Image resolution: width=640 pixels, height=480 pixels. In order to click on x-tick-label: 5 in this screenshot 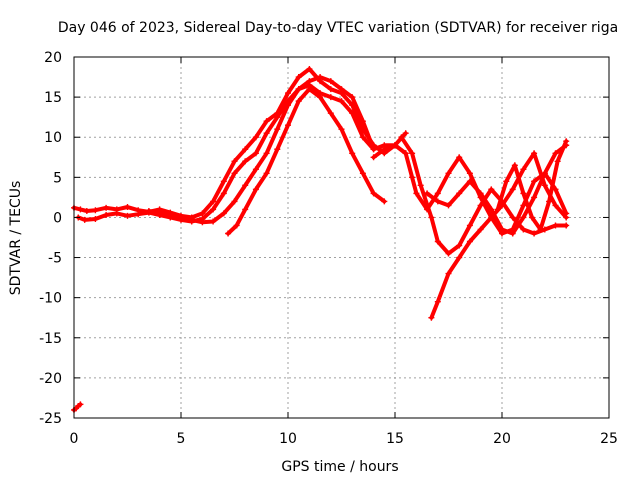, I will do `click(181, 439)`.